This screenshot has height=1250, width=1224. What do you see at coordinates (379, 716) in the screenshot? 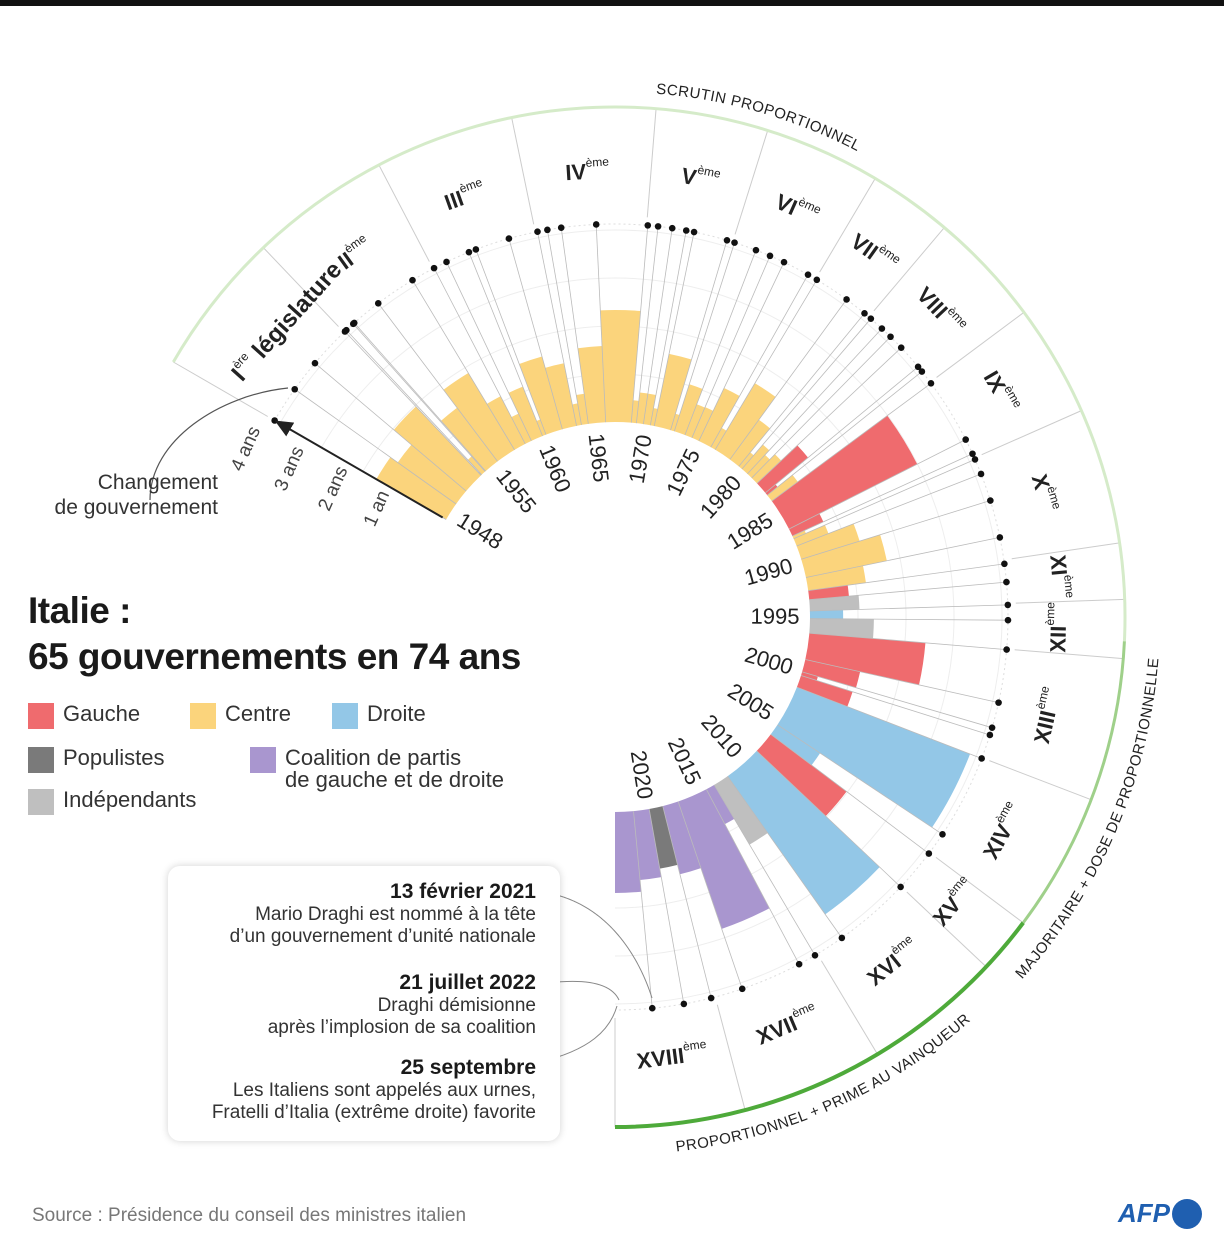
I see `legend-droite: Droite` at bounding box center [379, 716].